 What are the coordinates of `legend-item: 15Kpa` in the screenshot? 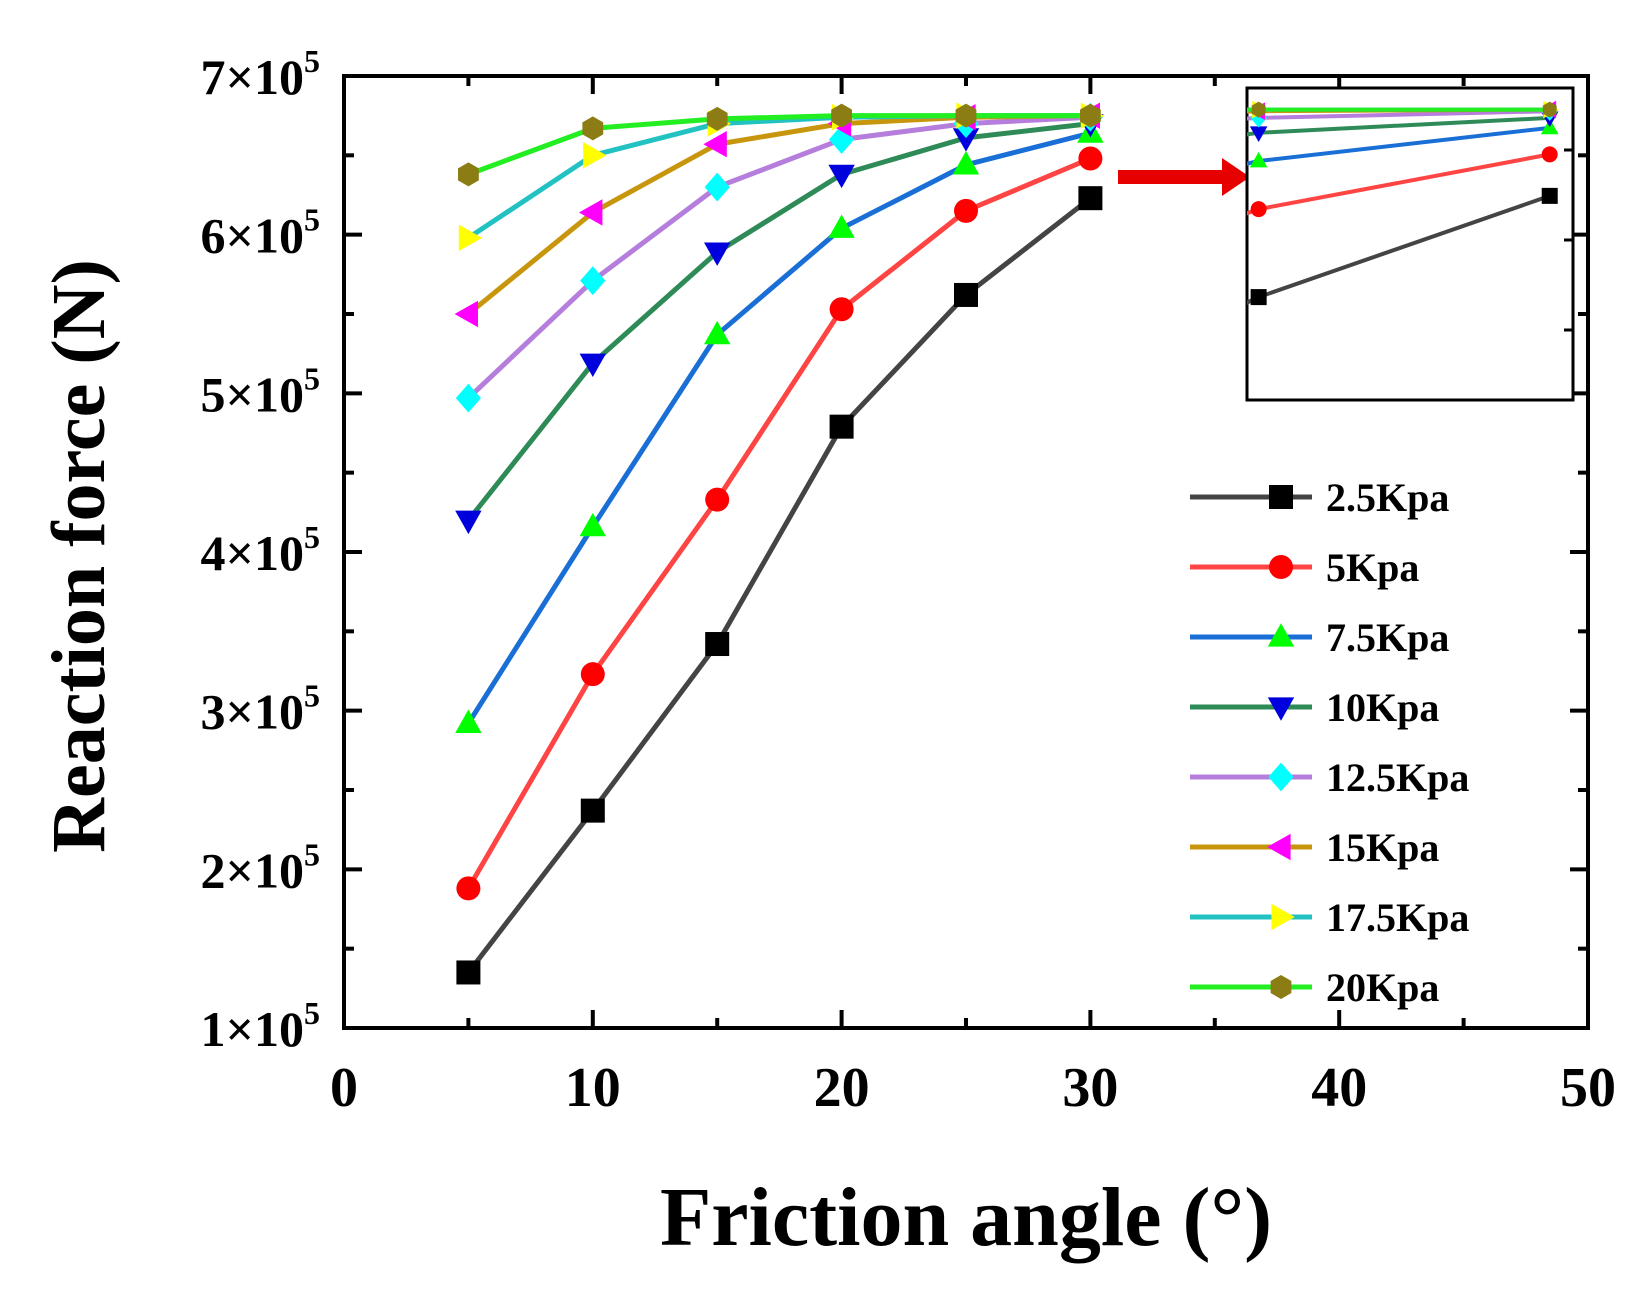 It's located at (1314, 847).